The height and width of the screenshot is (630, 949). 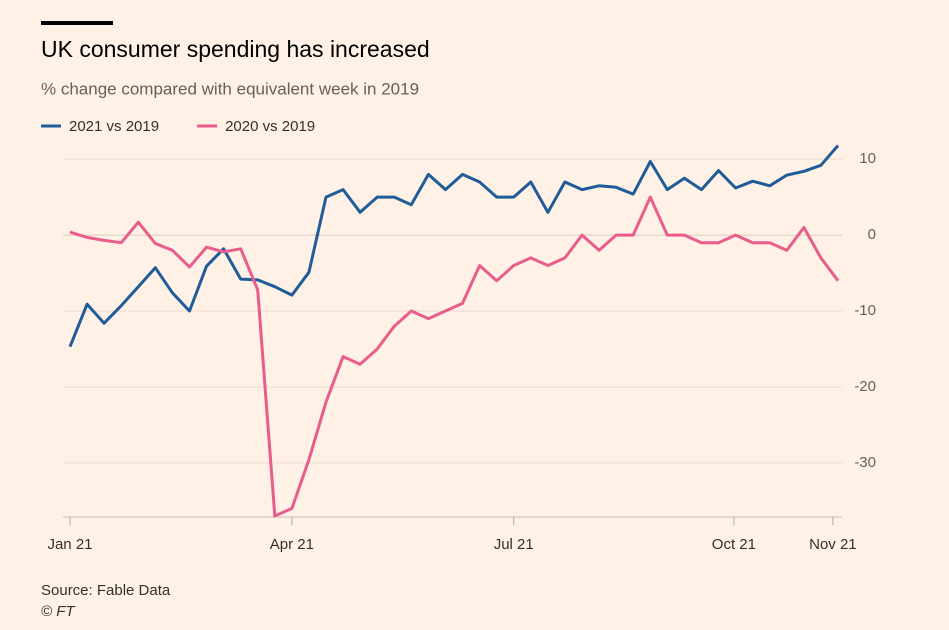 What do you see at coordinates (69, 544) in the screenshot?
I see `x-tick-label: Jan 21` at bounding box center [69, 544].